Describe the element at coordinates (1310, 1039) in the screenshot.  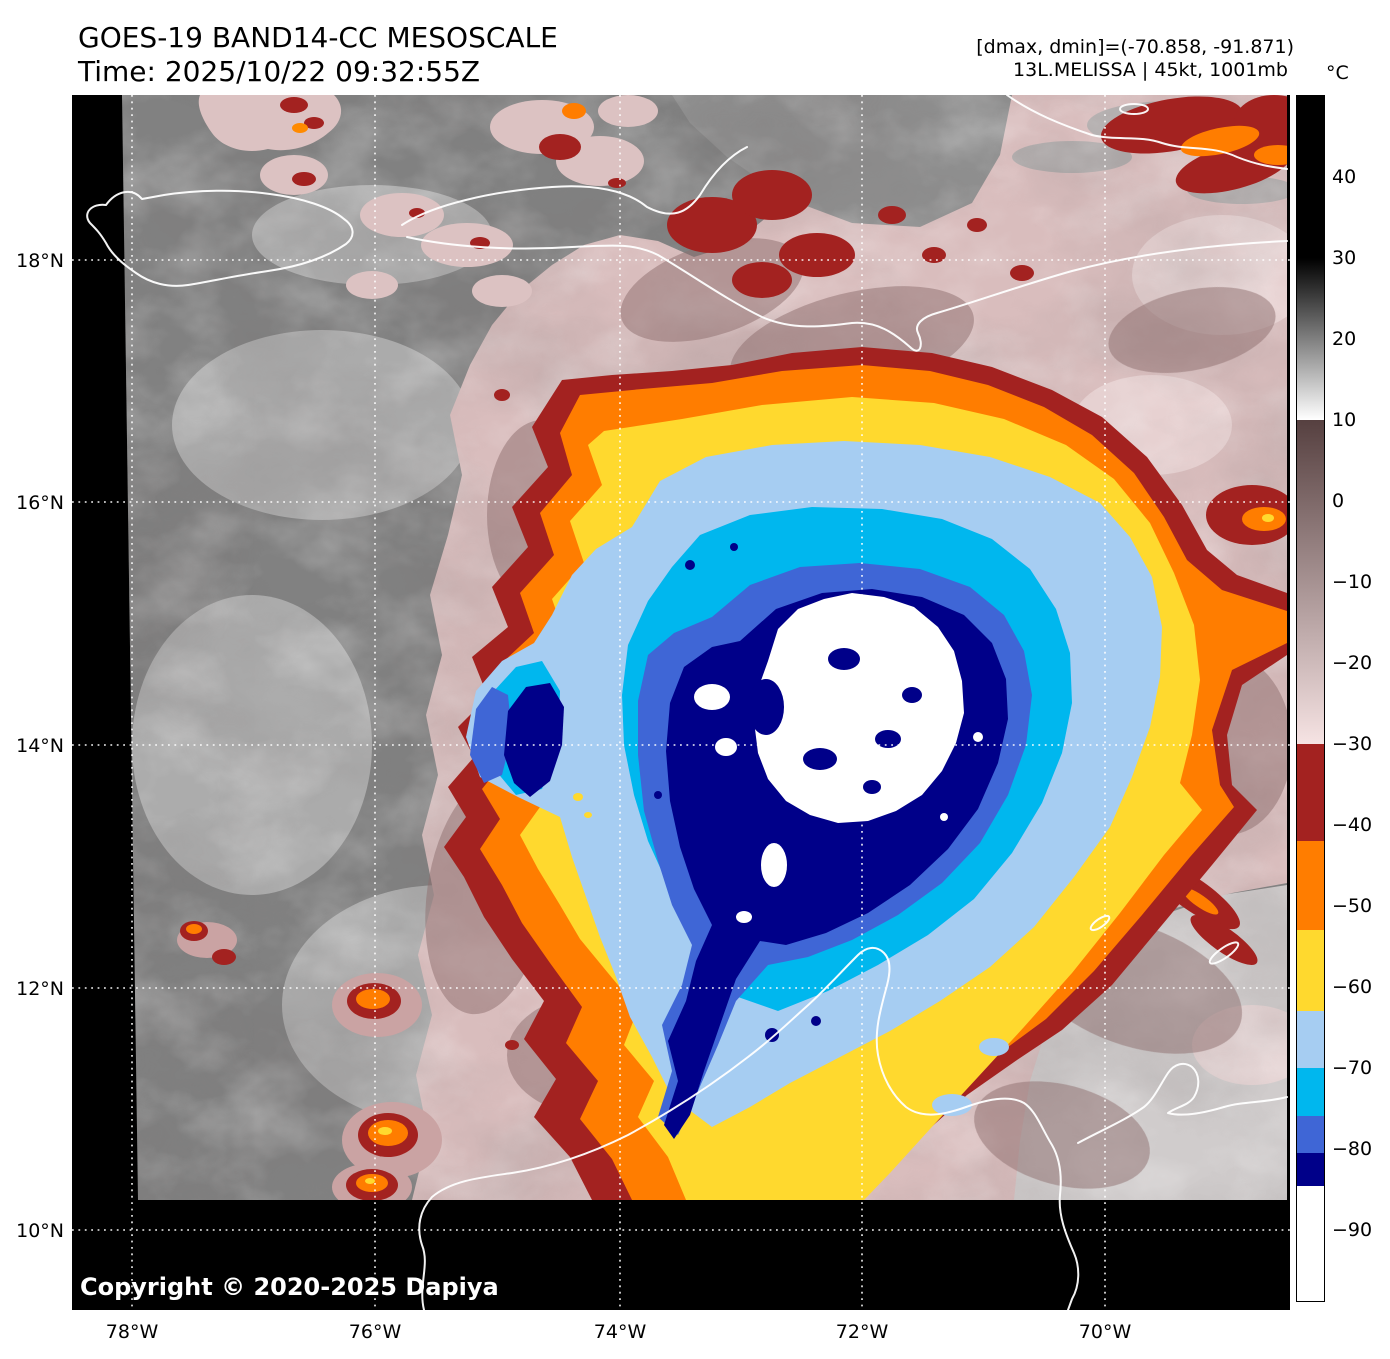
I see `colorbar-seg-light-blue` at that location.